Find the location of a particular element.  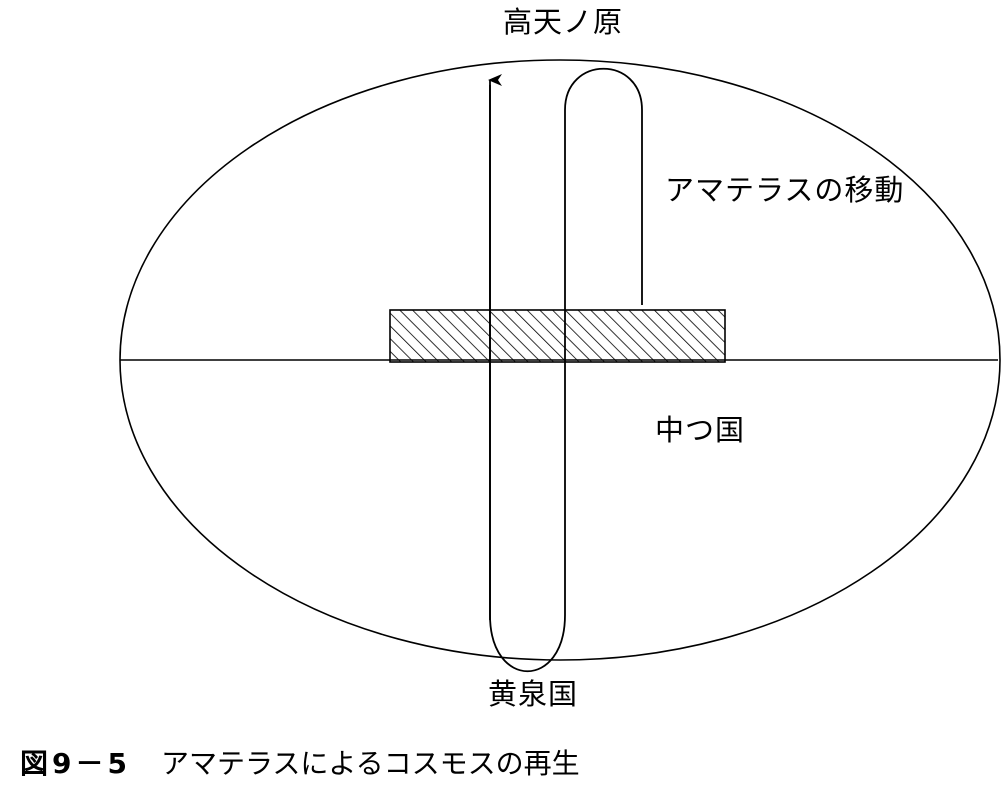

label-yomi: 黄泉国 is located at coordinates (533, 694).